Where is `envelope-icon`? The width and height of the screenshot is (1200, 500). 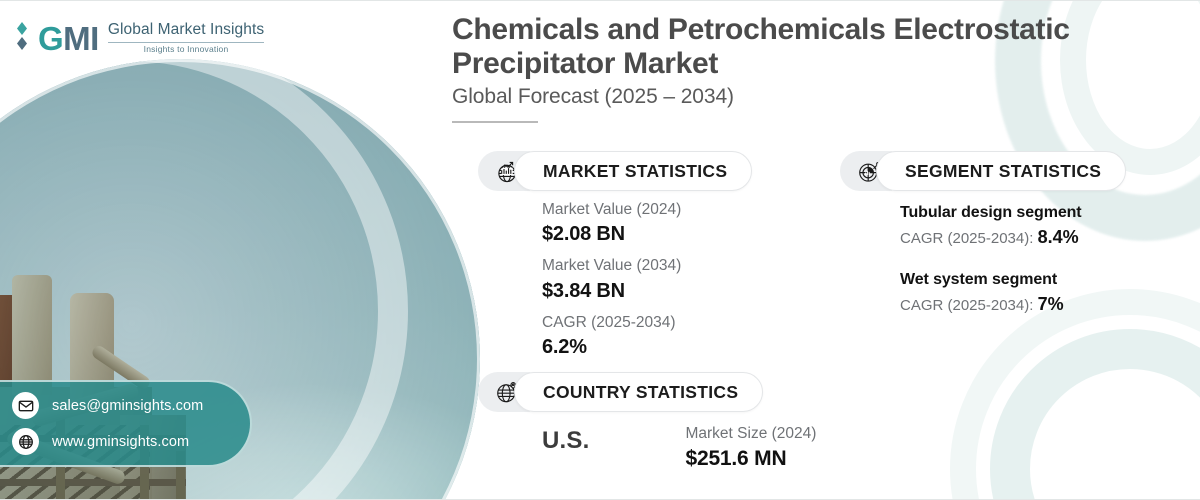
envelope-icon is located at coordinates (25, 405).